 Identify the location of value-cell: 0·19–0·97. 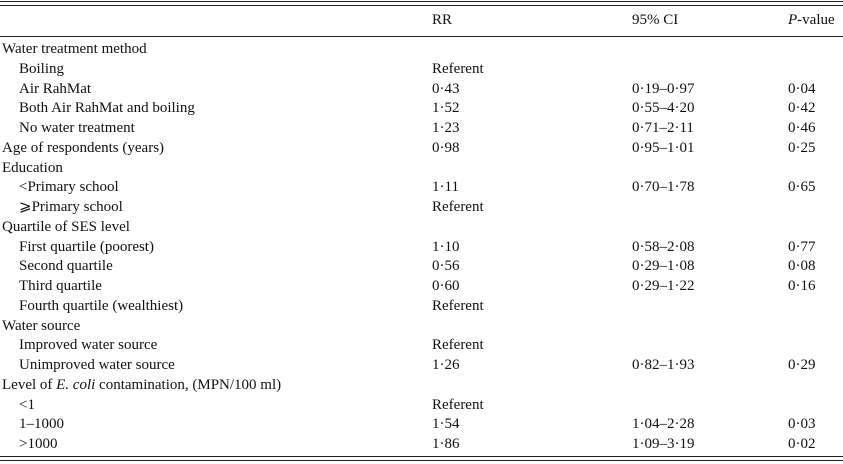
(663, 88).